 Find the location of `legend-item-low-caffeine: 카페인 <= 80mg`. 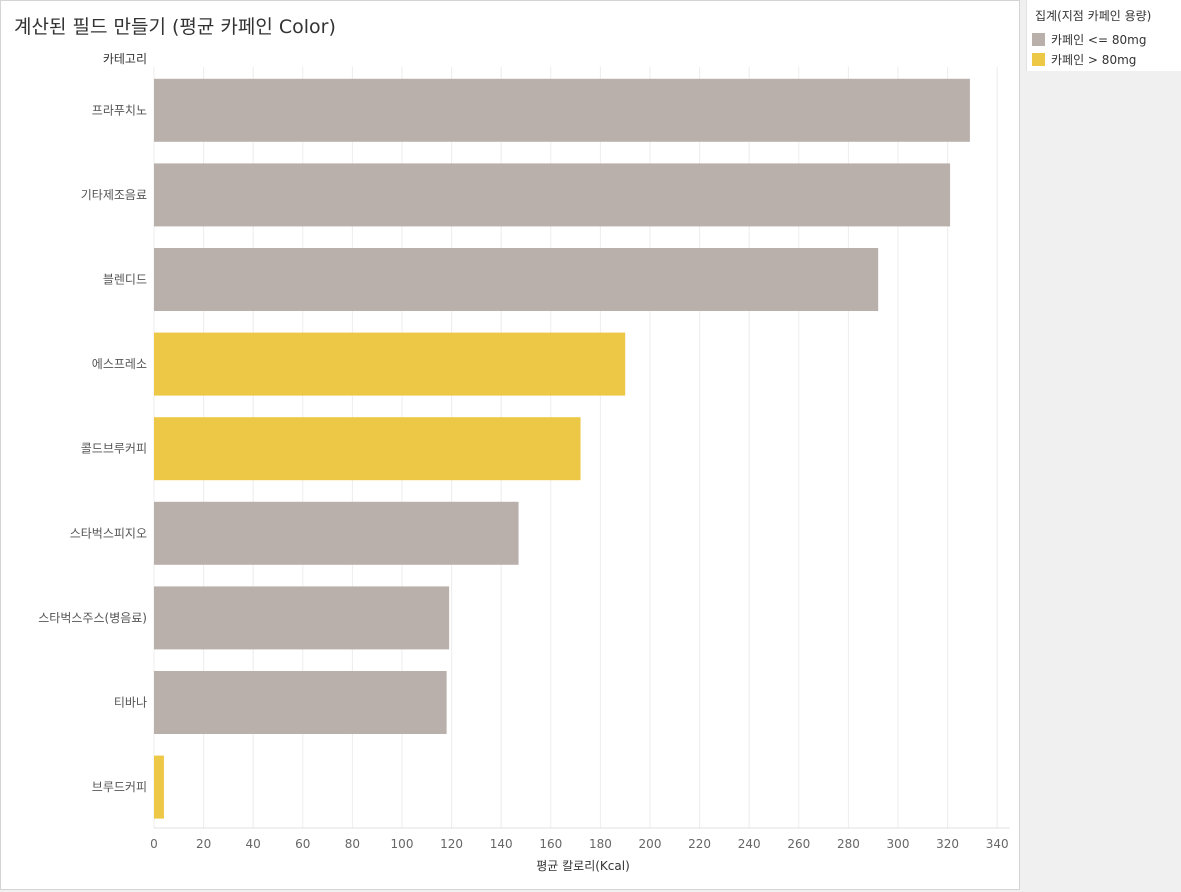

legend-item-low-caffeine: 카페인 <= 80mg is located at coordinates (1089, 39).